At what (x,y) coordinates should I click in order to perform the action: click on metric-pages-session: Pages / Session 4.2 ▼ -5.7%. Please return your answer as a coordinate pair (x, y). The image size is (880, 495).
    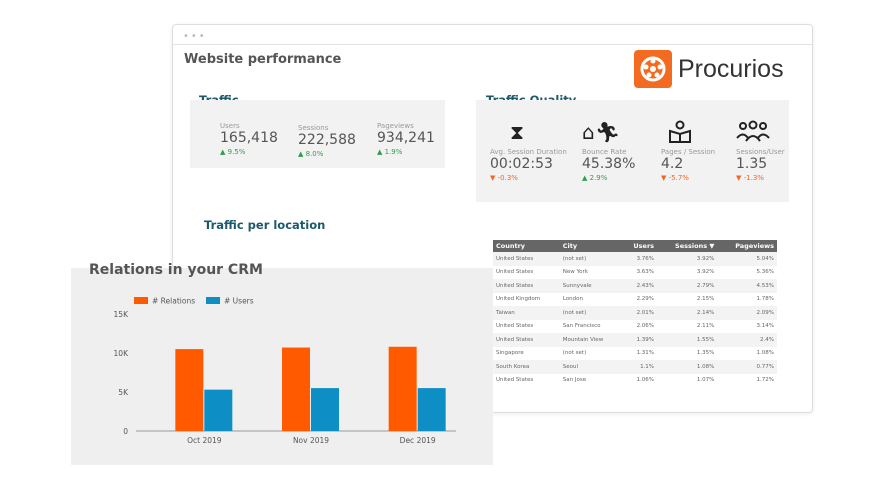
    Looking at the image, I should click on (688, 151).